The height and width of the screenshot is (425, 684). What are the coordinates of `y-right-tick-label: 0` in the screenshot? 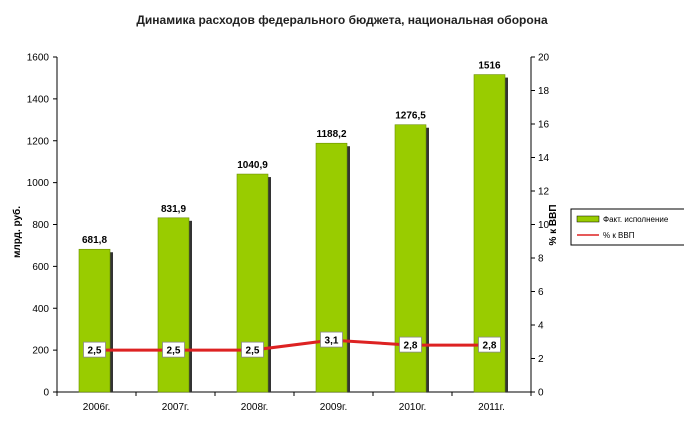 It's located at (541, 393).